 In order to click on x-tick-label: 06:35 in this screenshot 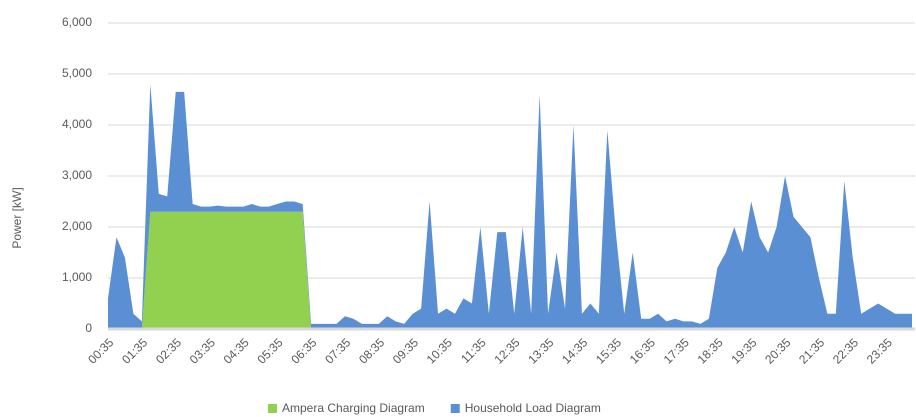, I will do `click(303, 350)`.